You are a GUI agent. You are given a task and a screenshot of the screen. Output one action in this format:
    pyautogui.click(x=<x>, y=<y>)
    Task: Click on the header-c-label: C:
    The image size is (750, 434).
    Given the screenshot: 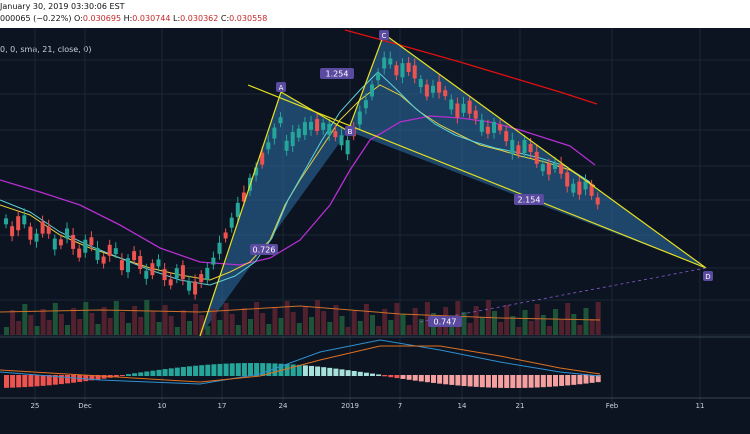 What is the action you would take?
    pyautogui.click(x=225, y=18)
    